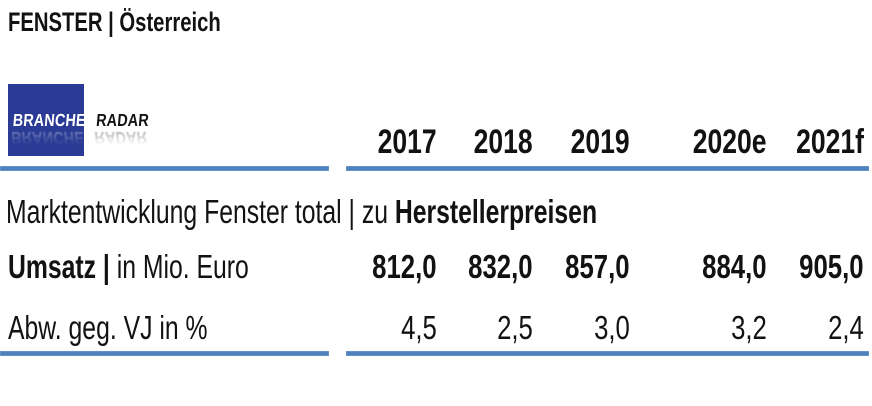 The width and height of the screenshot is (872, 406). Describe the element at coordinates (114, 22) in the screenshot. I see `page-title-text: FENSTER | Österreich` at that location.